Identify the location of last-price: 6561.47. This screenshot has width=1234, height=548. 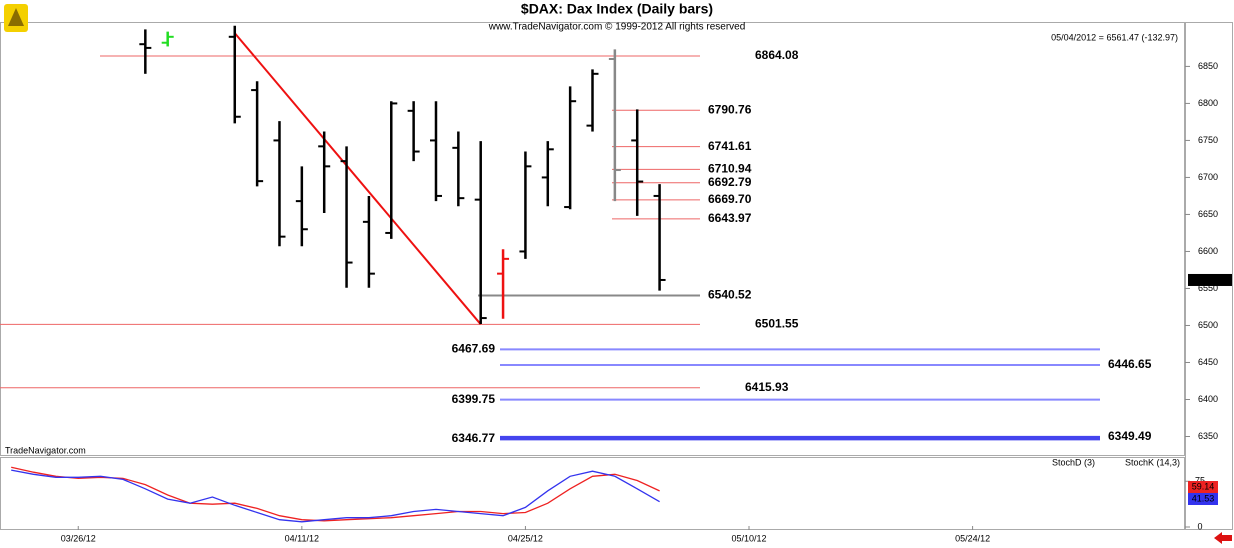
(1210, 279).